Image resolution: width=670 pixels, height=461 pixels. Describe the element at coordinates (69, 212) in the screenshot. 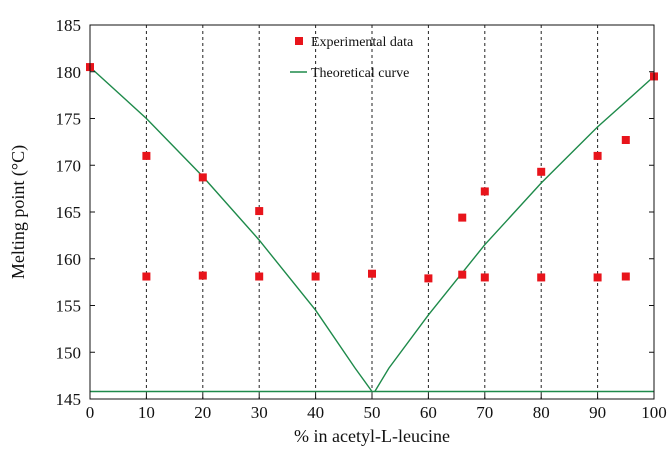

I see `y-tick-label-165: 165` at that location.